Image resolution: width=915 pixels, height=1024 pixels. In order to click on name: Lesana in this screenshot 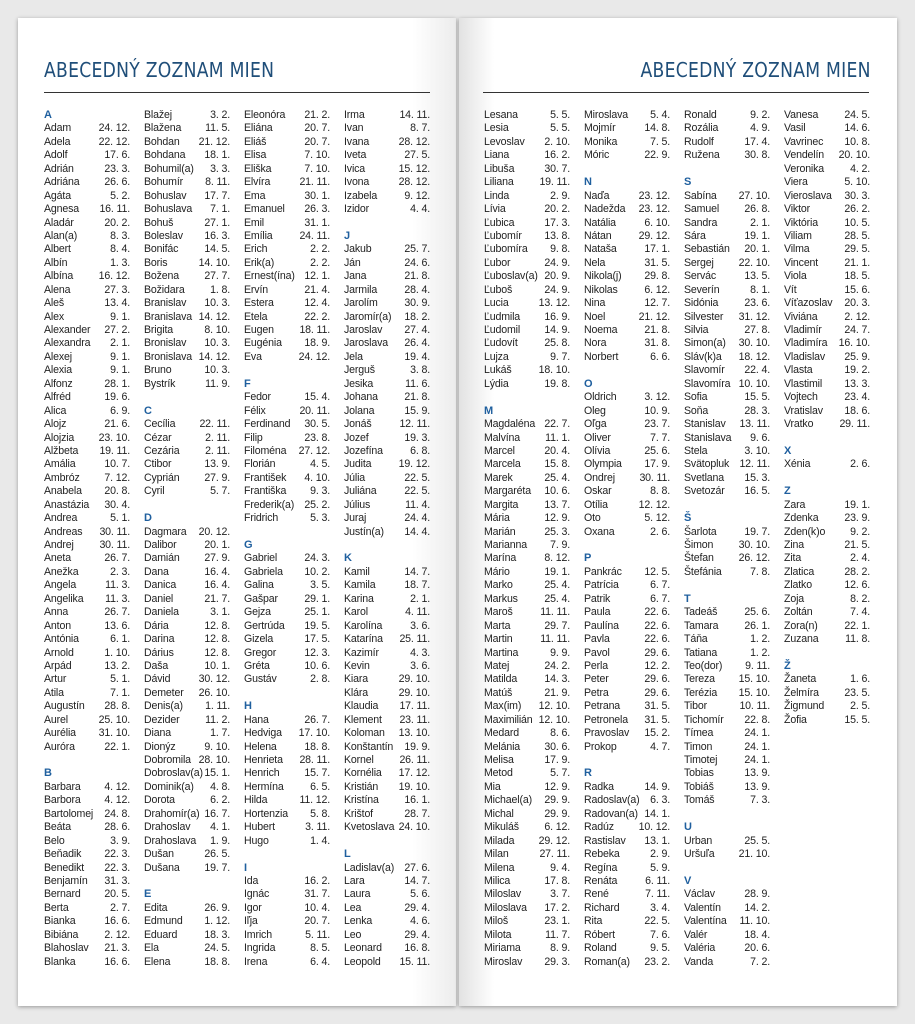, I will do `click(501, 115)`.